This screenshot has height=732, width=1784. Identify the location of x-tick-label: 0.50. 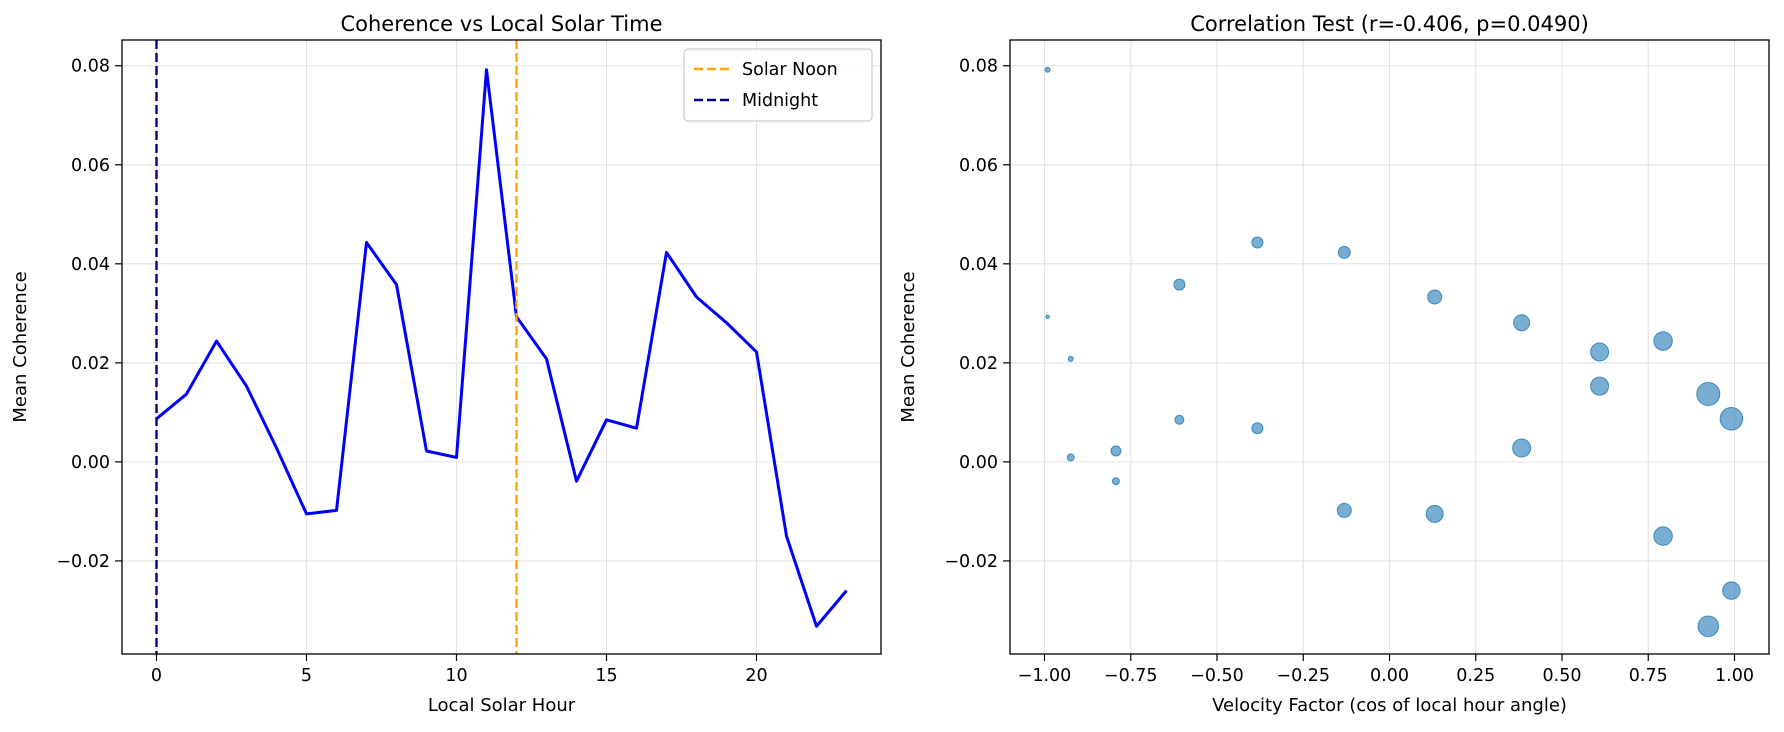
(1562, 676).